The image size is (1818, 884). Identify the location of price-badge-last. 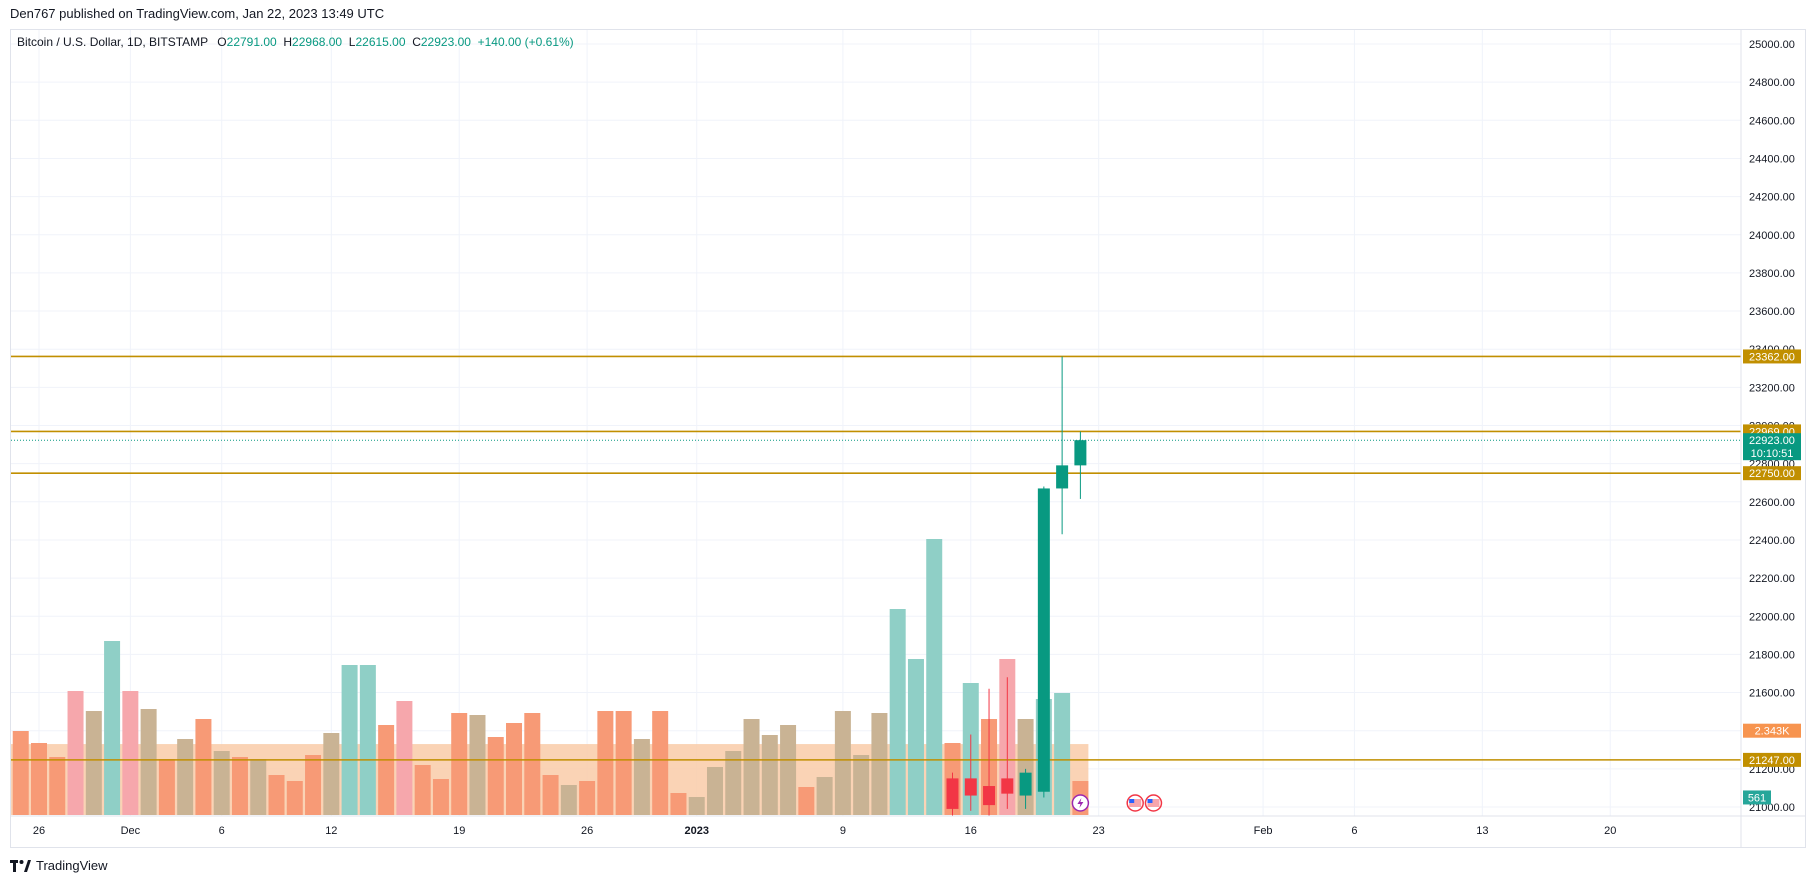
(1772, 440).